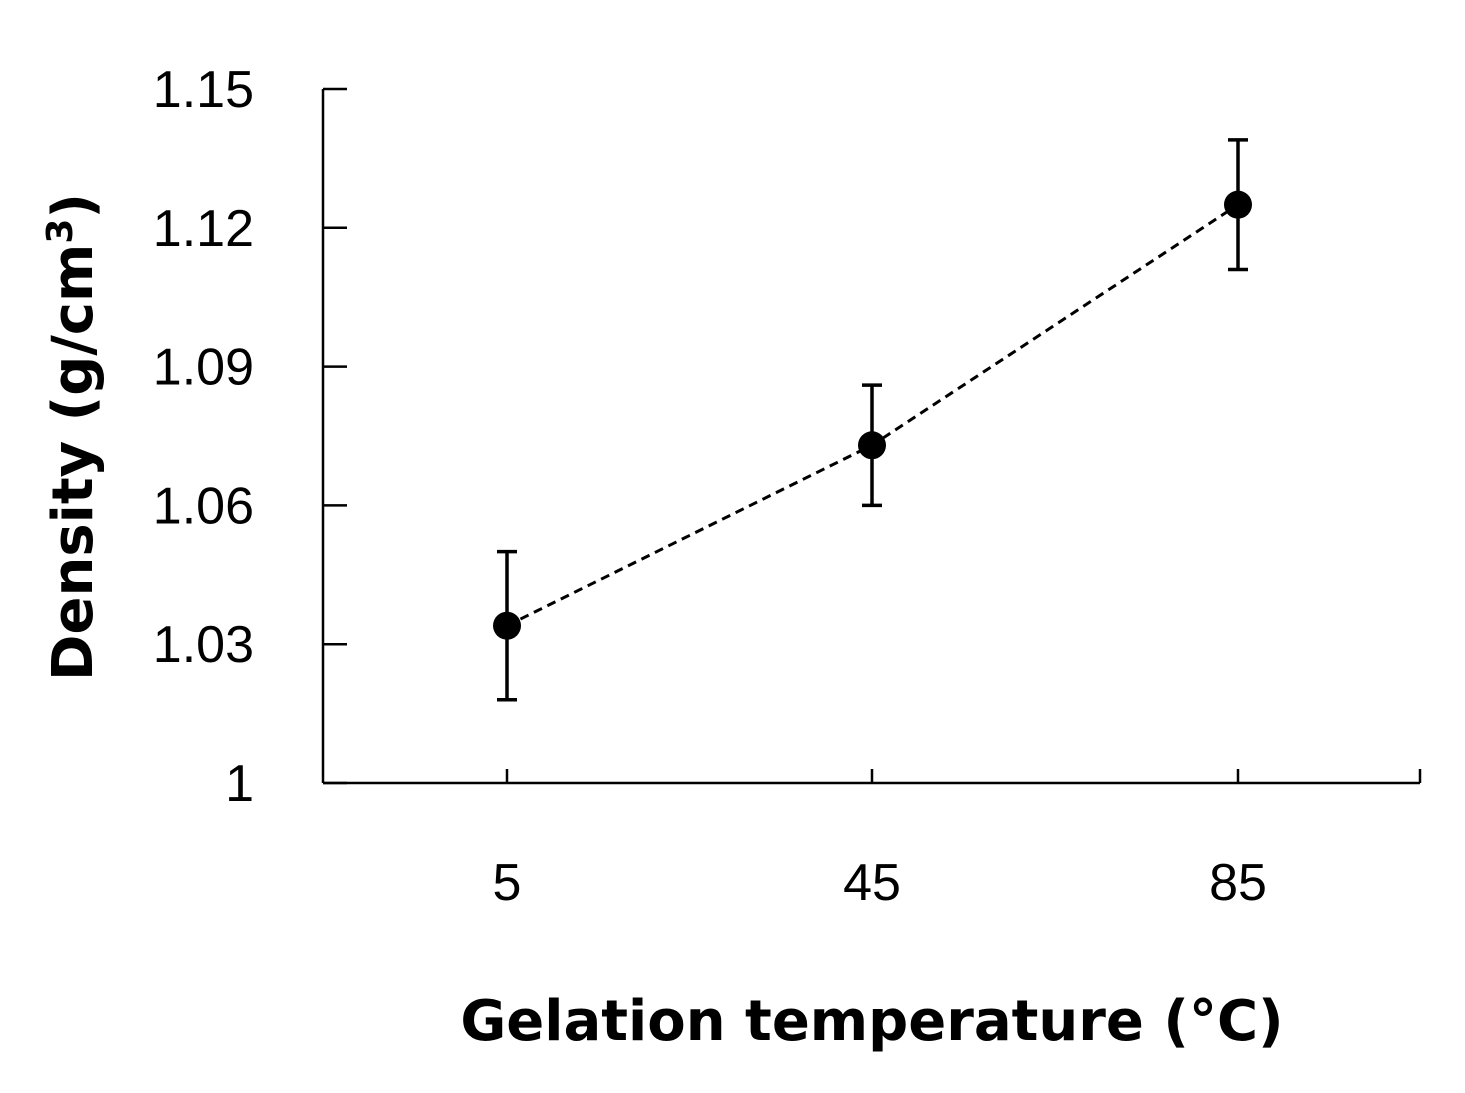 The image size is (1465, 1093). Describe the element at coordinates (203, 90) in the screenshot. I see `y-tick-label: 1.15` at that location.